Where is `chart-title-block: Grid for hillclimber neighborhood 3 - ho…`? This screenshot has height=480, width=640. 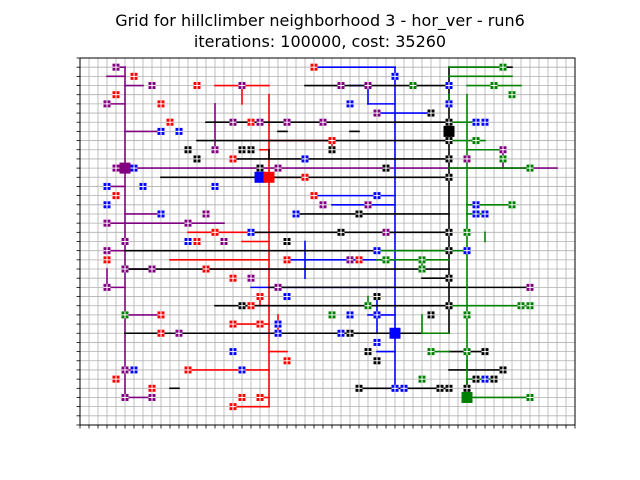 chart-title-block: Grid for hillclimber neighborhood 3 - ho… is located at coordinates (320, 31).